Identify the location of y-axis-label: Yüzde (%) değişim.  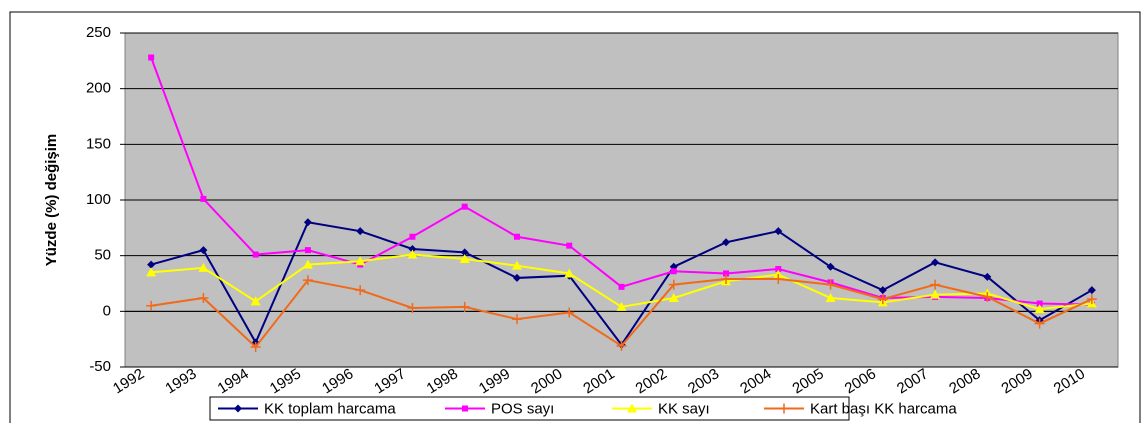
(51, 200).